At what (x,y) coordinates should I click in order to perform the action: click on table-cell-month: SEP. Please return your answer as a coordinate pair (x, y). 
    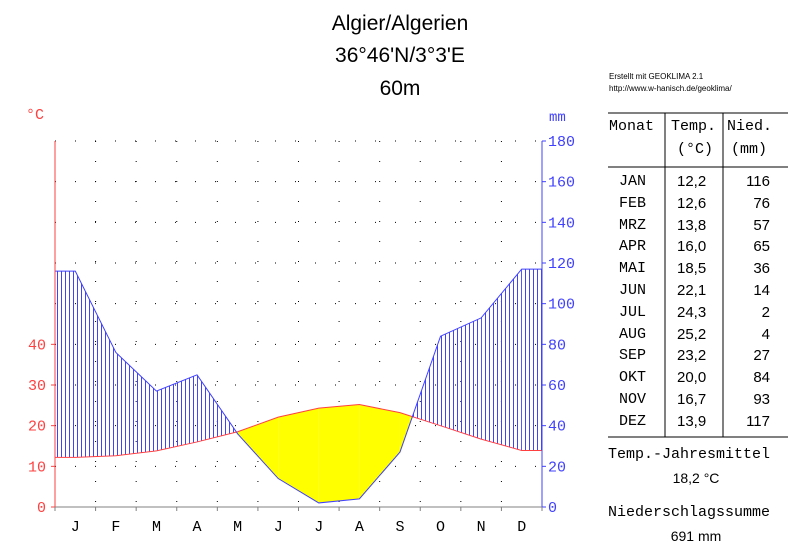
    Looking at the image, I should click on (633, 356).